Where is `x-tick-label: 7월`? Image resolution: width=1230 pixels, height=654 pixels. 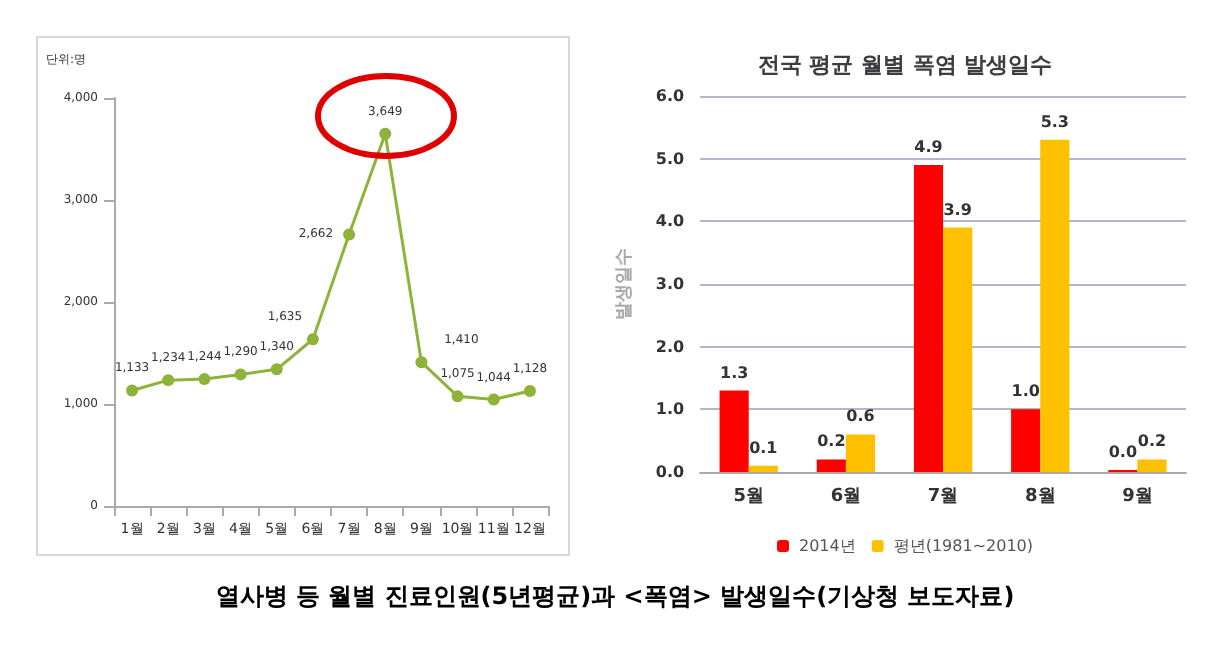
x-tick-label: 7월 is located at coordinates (943, 497).